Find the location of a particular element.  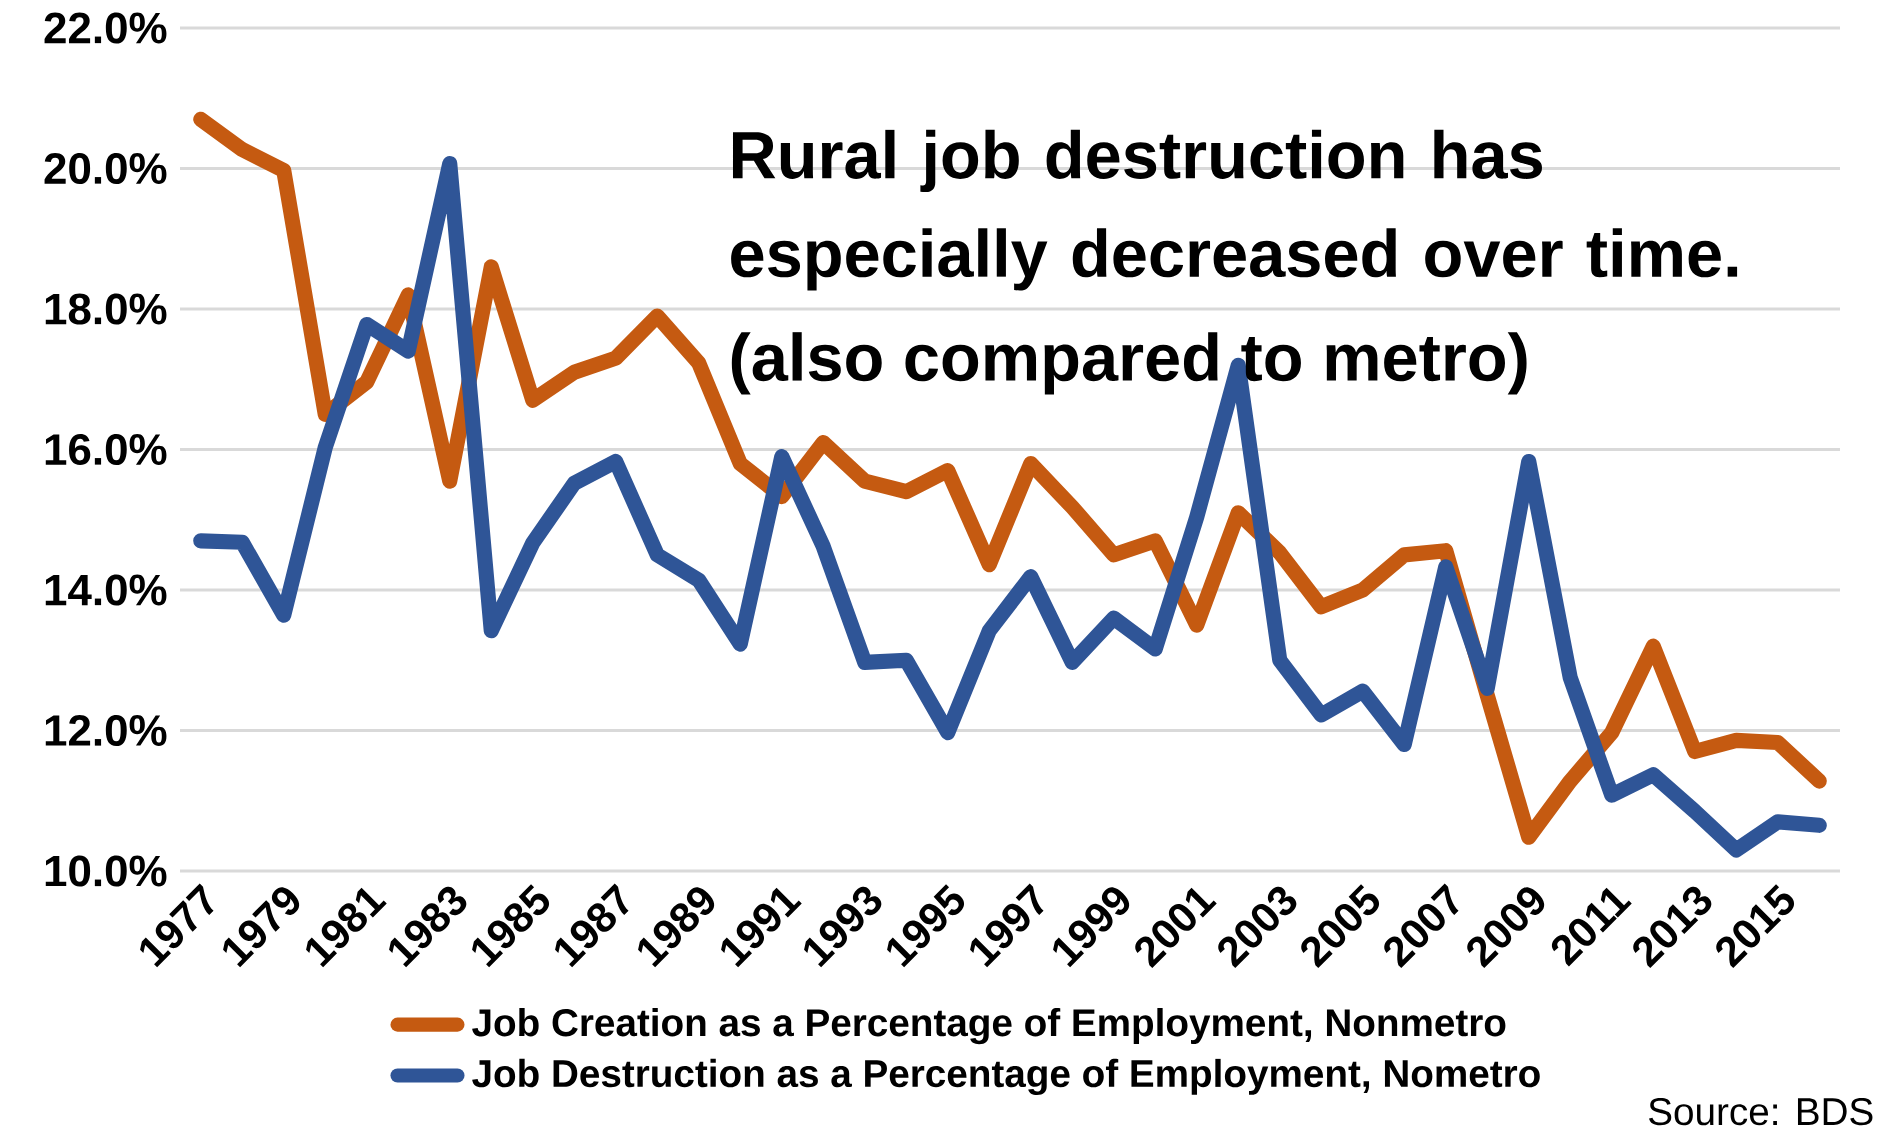

text: Rural job destruction has especially decreased over time. is located at coordinates (1234, 210).